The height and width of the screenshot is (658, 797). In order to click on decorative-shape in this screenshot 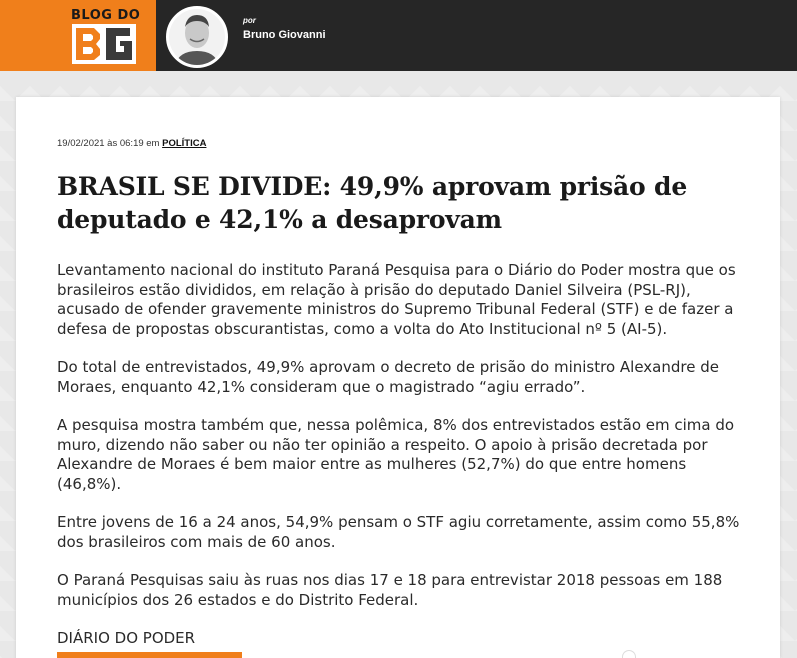, I will do `click(629, 654)`.